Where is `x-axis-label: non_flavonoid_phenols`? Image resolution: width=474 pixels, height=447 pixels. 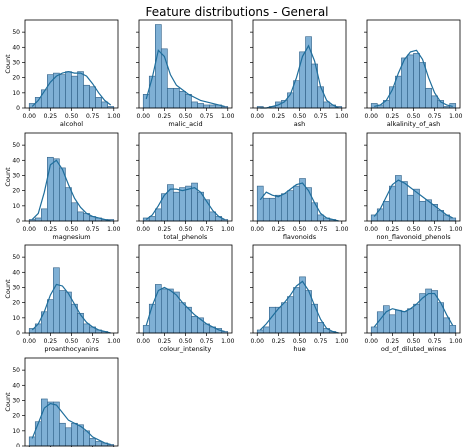 x-axis-label: non_flavonoid_phenols is located at coordinates (413, 237).